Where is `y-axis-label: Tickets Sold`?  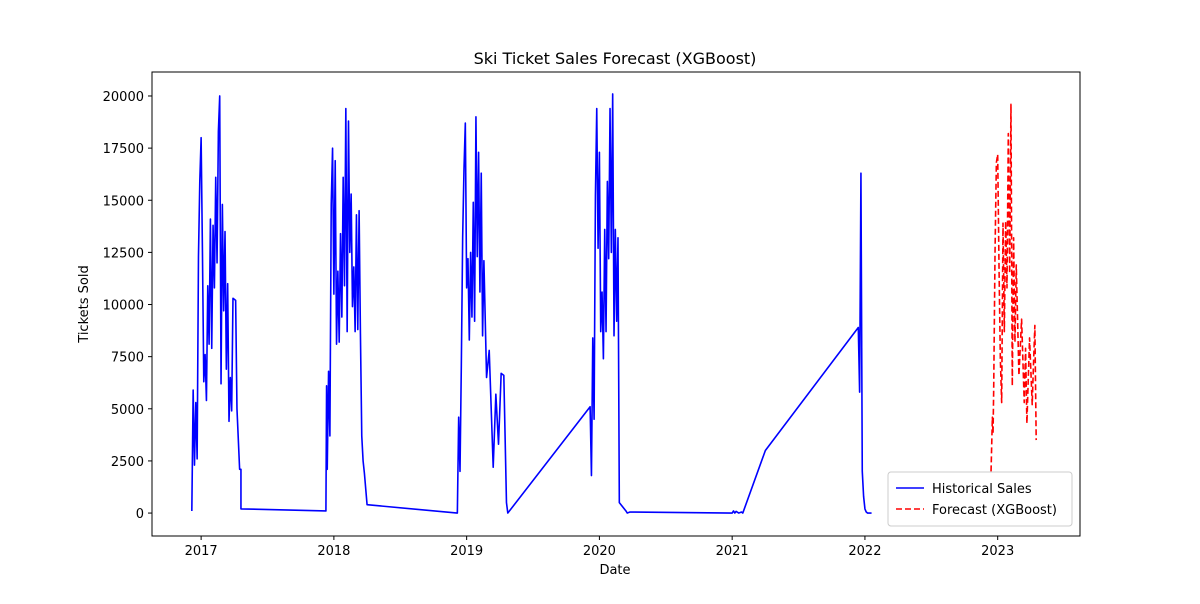
y-axis-label: Tickets Sold is located at coordinates (84, 304).